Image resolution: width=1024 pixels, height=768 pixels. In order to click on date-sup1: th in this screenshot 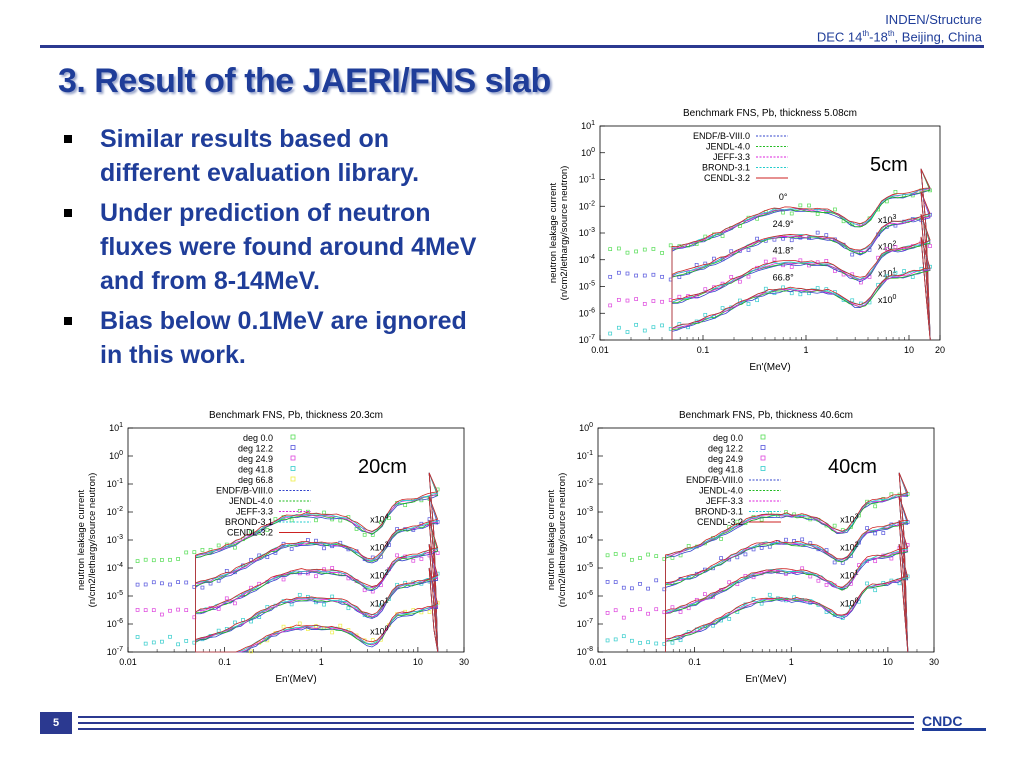, I will do `click(866, 33)`.